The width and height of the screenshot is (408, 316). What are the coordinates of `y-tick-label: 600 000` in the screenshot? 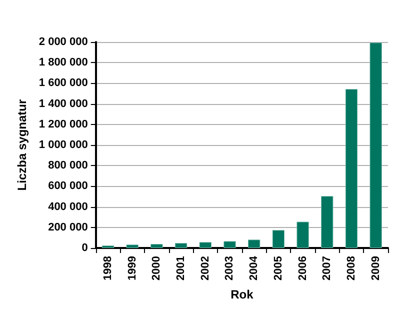 It's located at (68, 186).